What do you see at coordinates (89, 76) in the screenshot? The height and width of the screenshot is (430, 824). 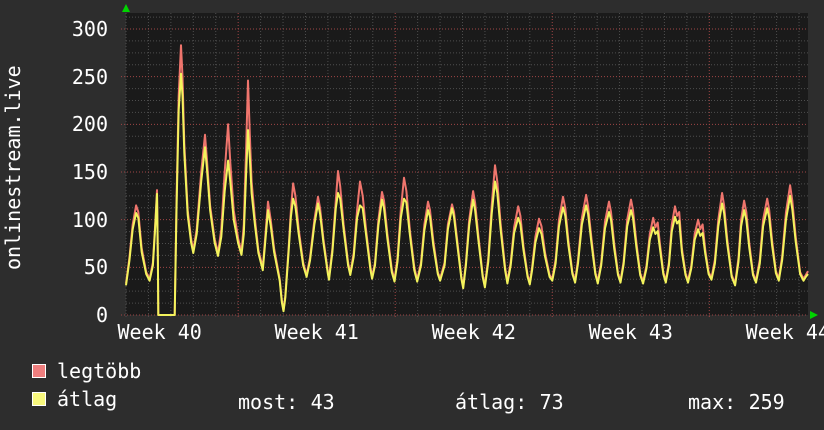 I see `y-axis-label: 250` at bounding box center [89, 76].